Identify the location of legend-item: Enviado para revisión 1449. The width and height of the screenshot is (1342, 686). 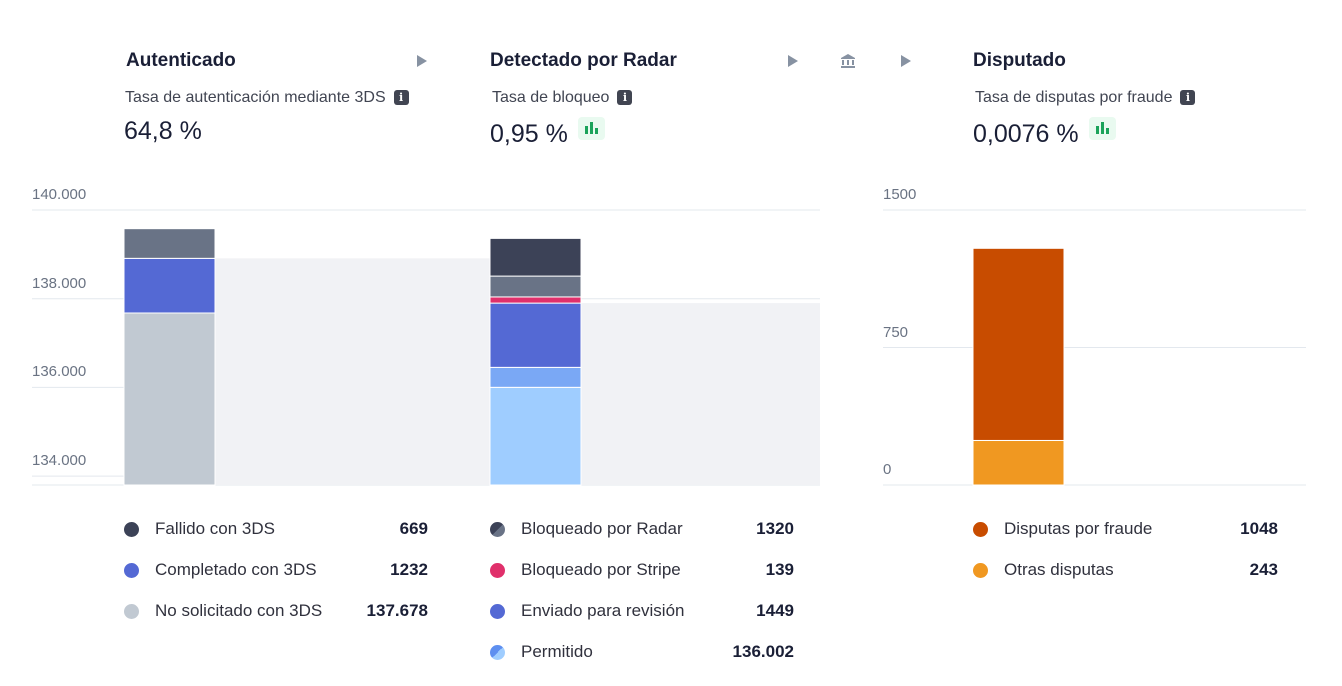
(642, 611).